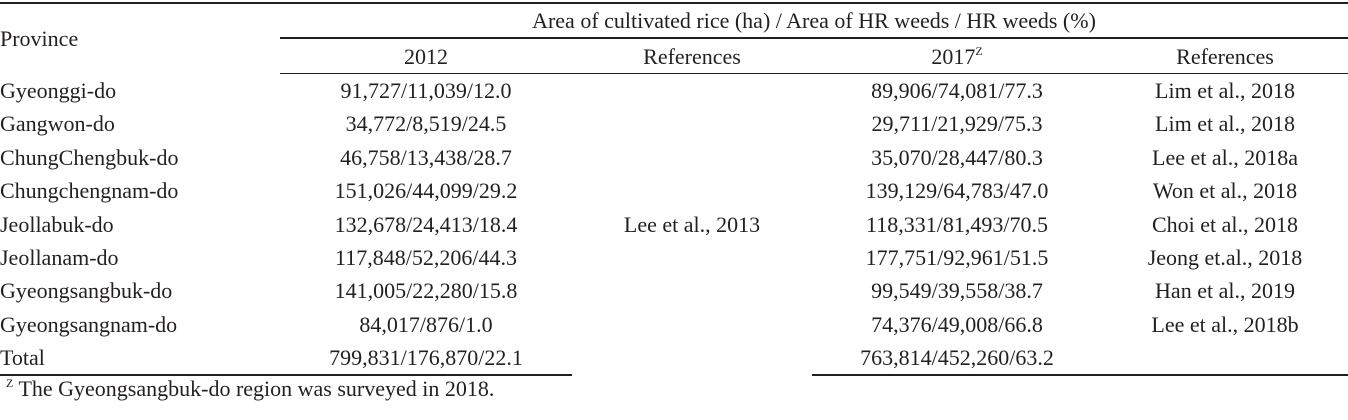  I want to click on value-2012-cell: 91,727/11,039/12.0, so click(426, 90).